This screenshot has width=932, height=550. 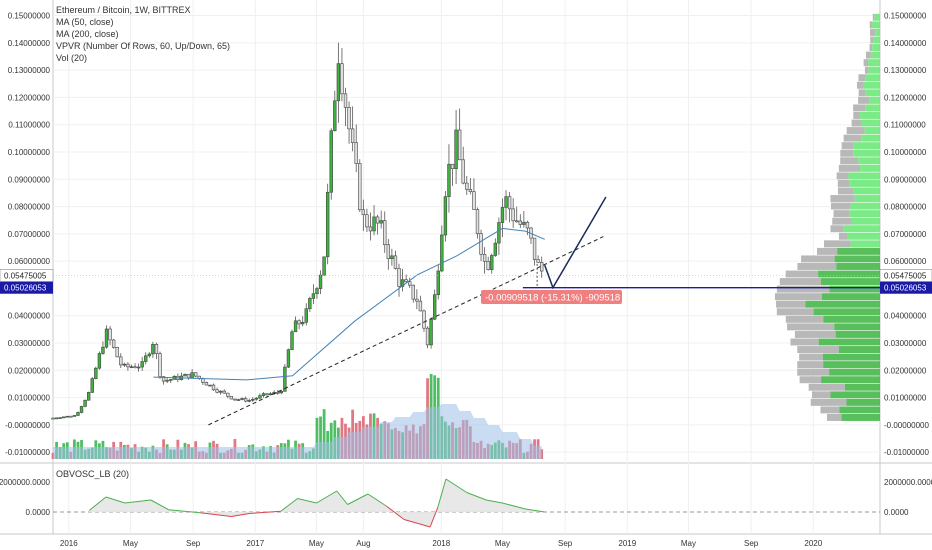 What do you see at coordinates (466, 503) in the screenshot?
I see `osc-layer: 2000000.0000 0.0000 2000000.0000 0.0000` at bounding box center [466, 503].